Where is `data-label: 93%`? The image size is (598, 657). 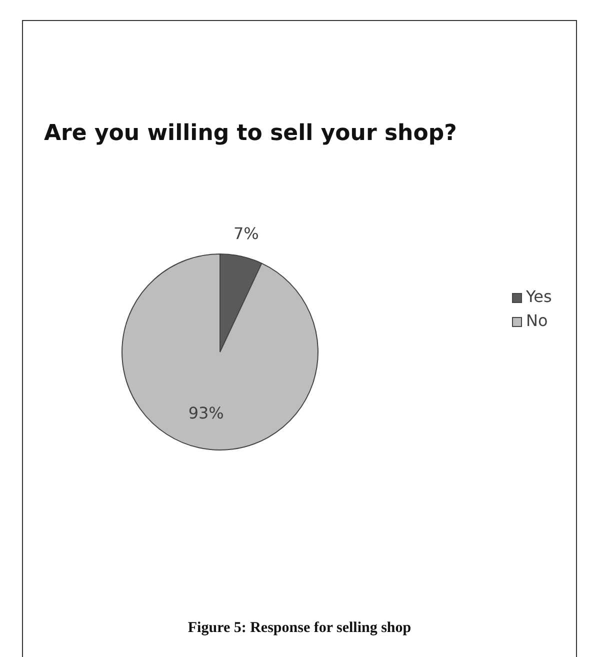
data-label: 93% is located at coordinates (206, 412).